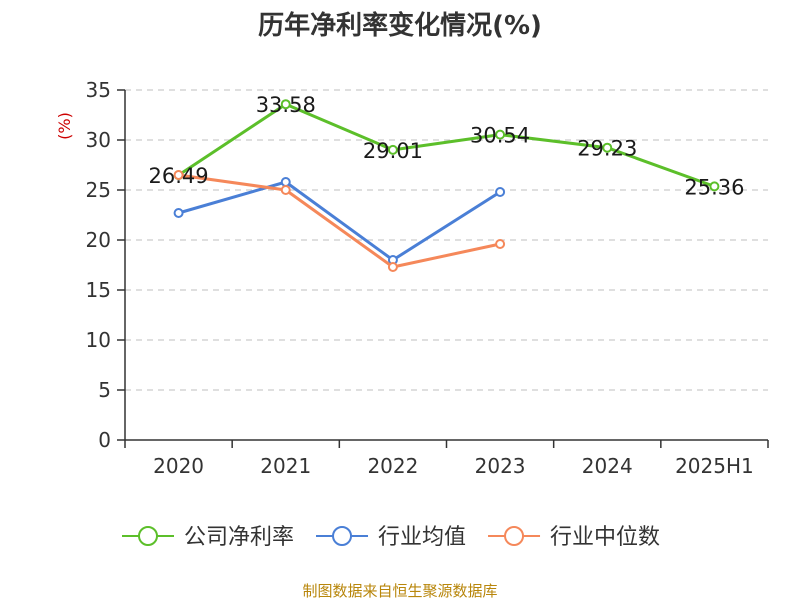 The image size is (800, 600). I want to click on data-labels: 26.49 33.58 29.01 30.54 29.23 25.36, so click(447, 146).